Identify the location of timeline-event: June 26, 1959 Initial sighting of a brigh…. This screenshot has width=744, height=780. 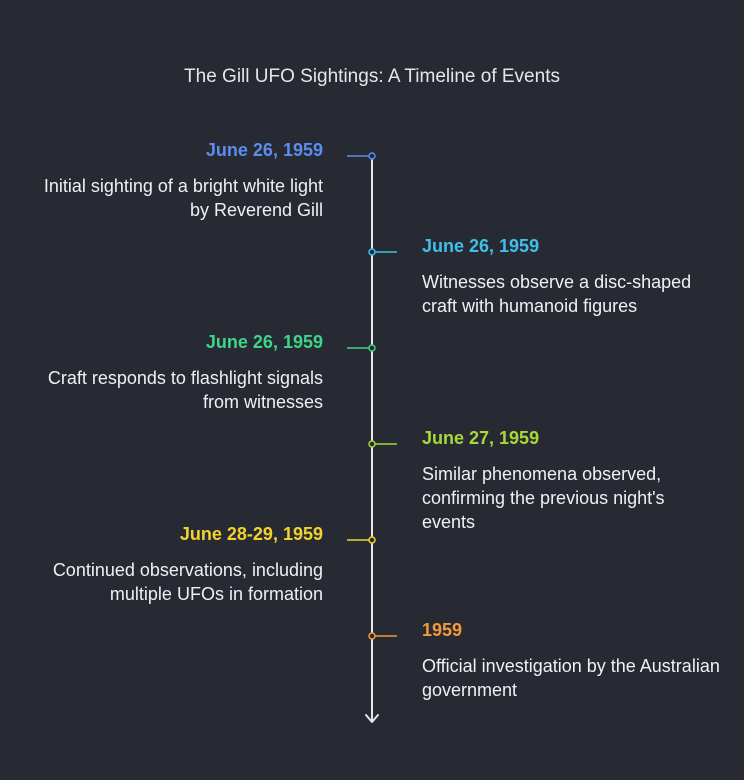
(173, 180).